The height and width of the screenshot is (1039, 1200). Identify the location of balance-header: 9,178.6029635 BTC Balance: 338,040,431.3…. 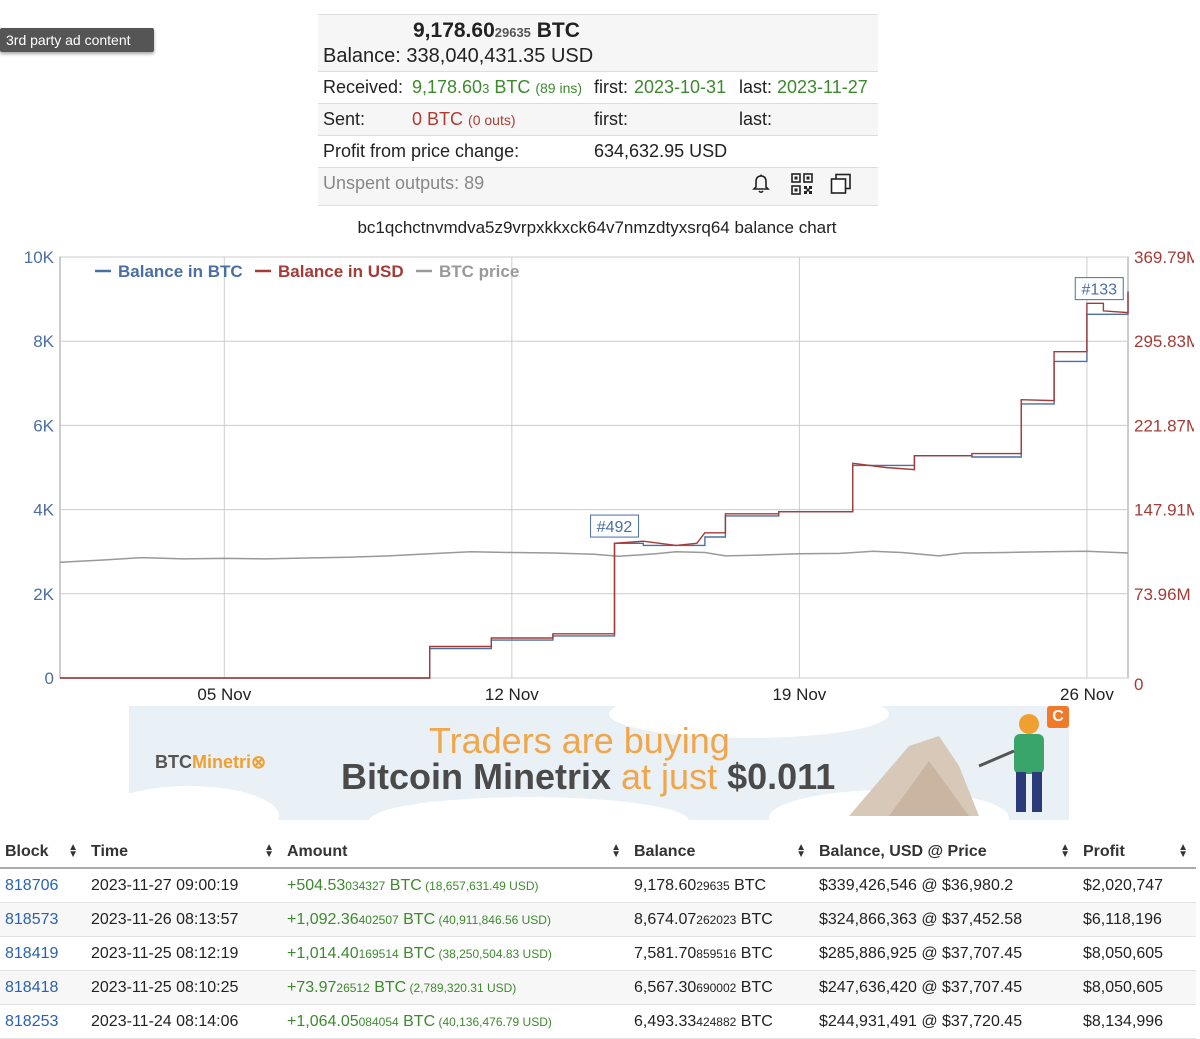
(598, 42).